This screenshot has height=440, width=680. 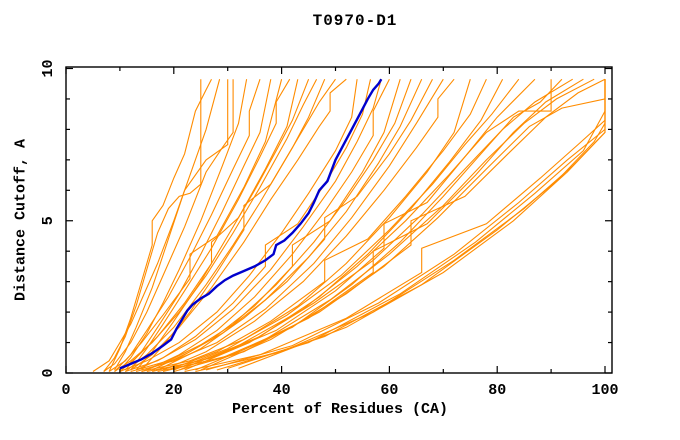 I want to click on chart-title: T0970-D1, so click(x=355, y=21).